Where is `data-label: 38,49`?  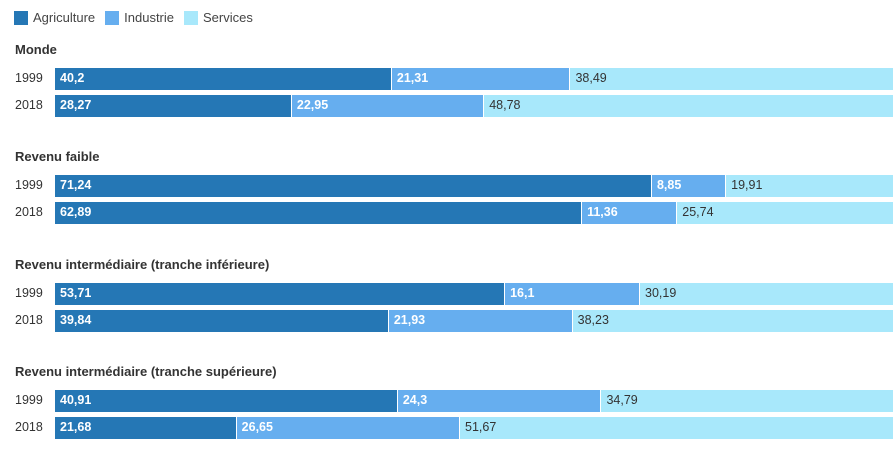 data-label: 38,49 is located at coordinates (591, 78).